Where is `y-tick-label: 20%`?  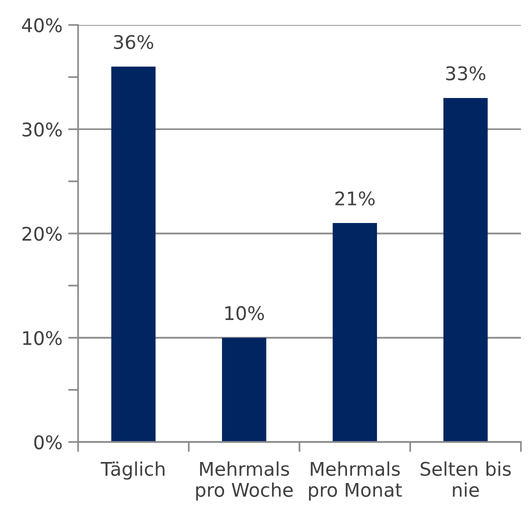
y-tick-label: 20% is located at coordinates (42, 233).